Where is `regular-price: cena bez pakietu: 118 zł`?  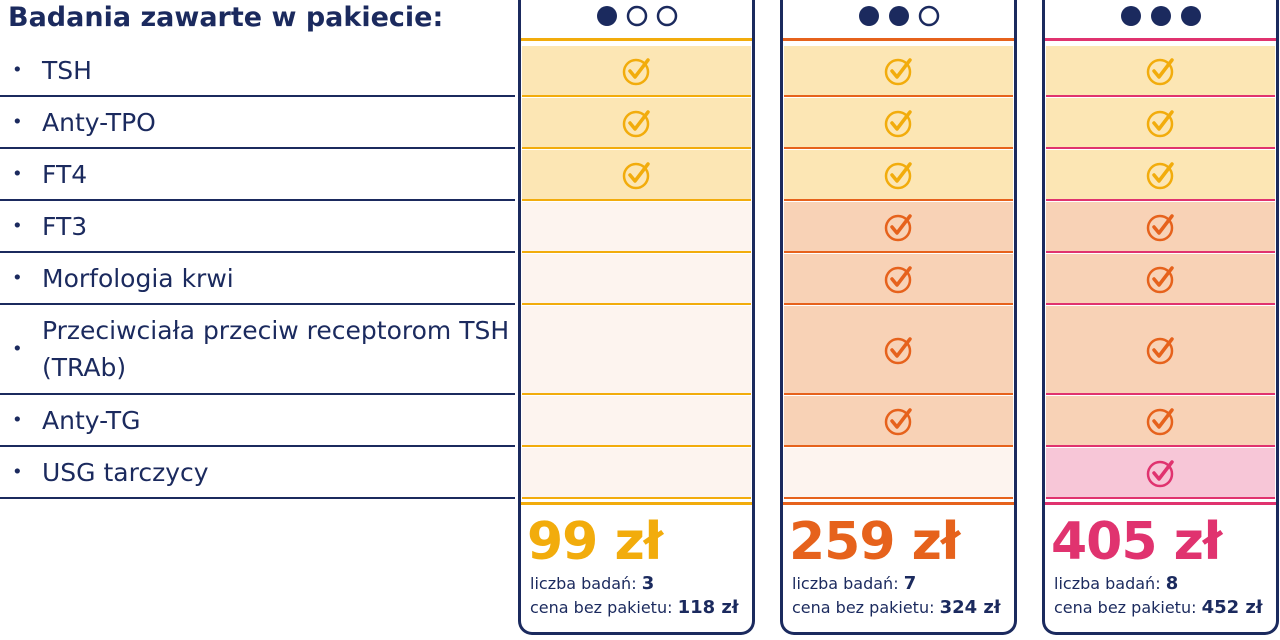 regular-price: cena bez pakietu: 118 zł is located at coordinates (634, 607).